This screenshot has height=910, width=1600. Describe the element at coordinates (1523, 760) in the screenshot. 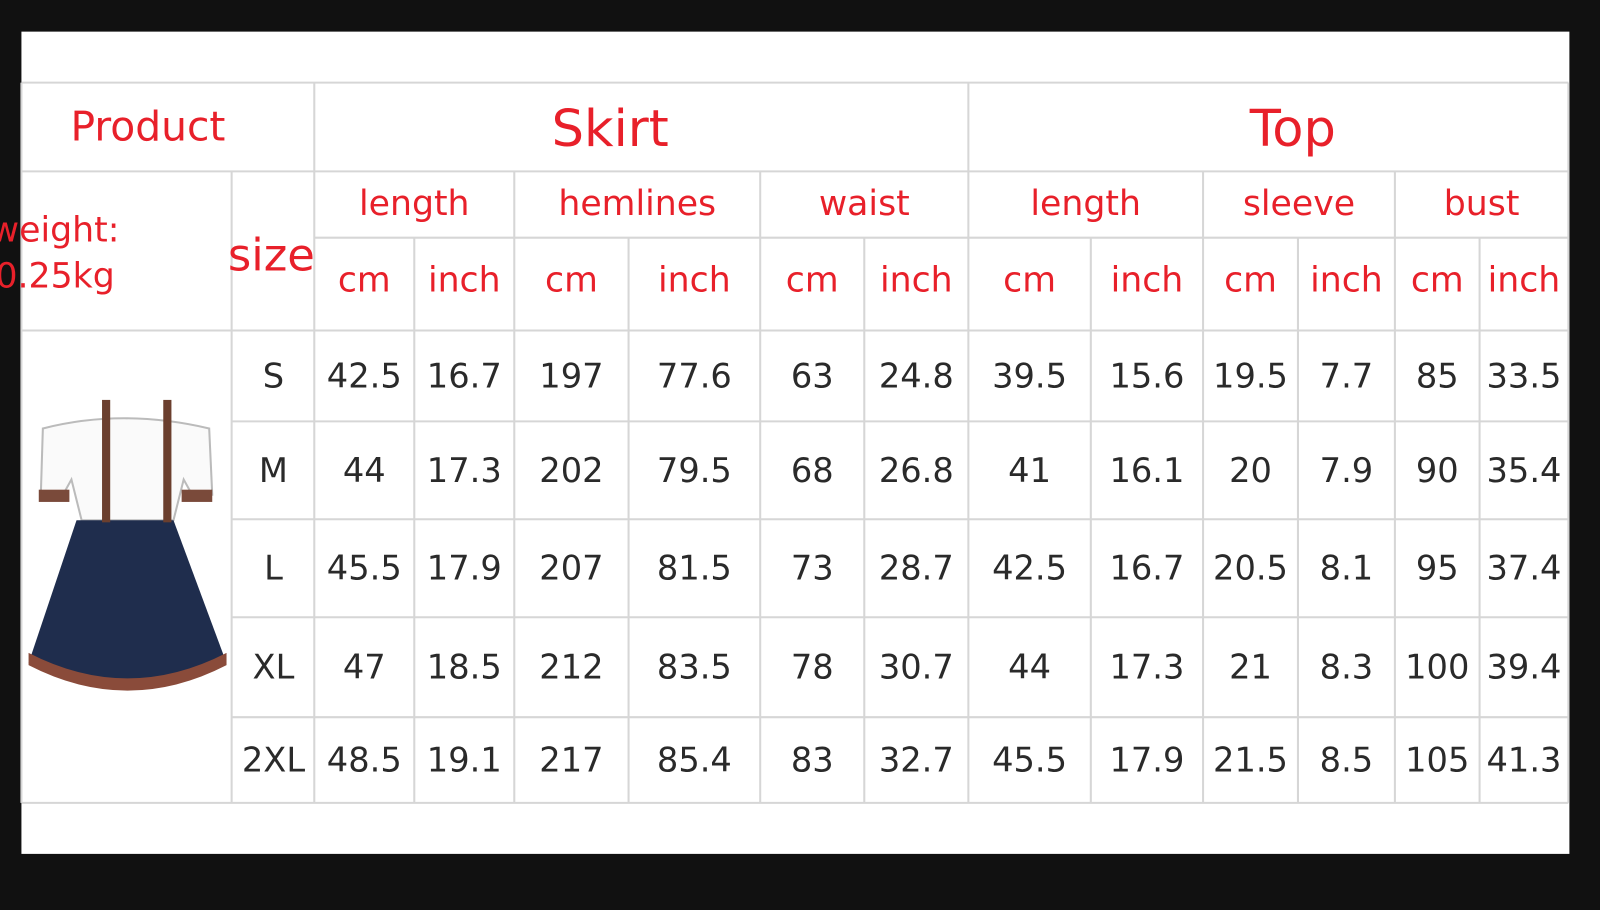

I see `value-cell: 41.3` at that location.